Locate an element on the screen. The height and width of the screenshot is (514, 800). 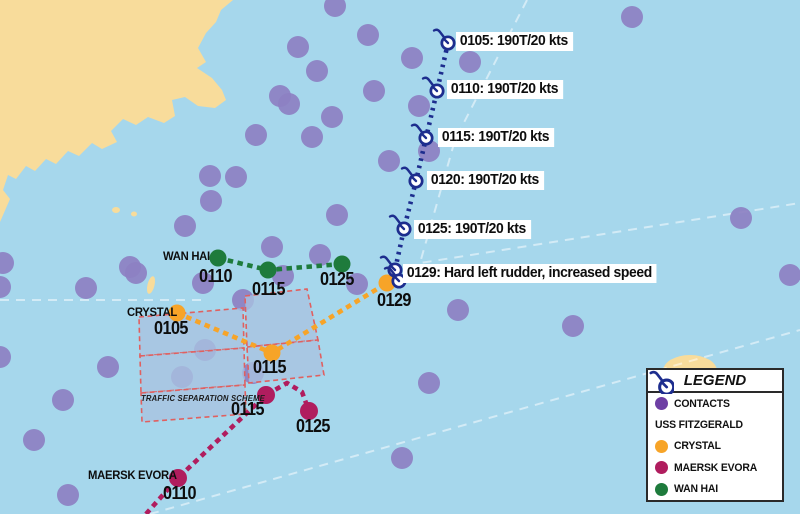
contacts-swatch-icon is located at coordinates (661, 404).